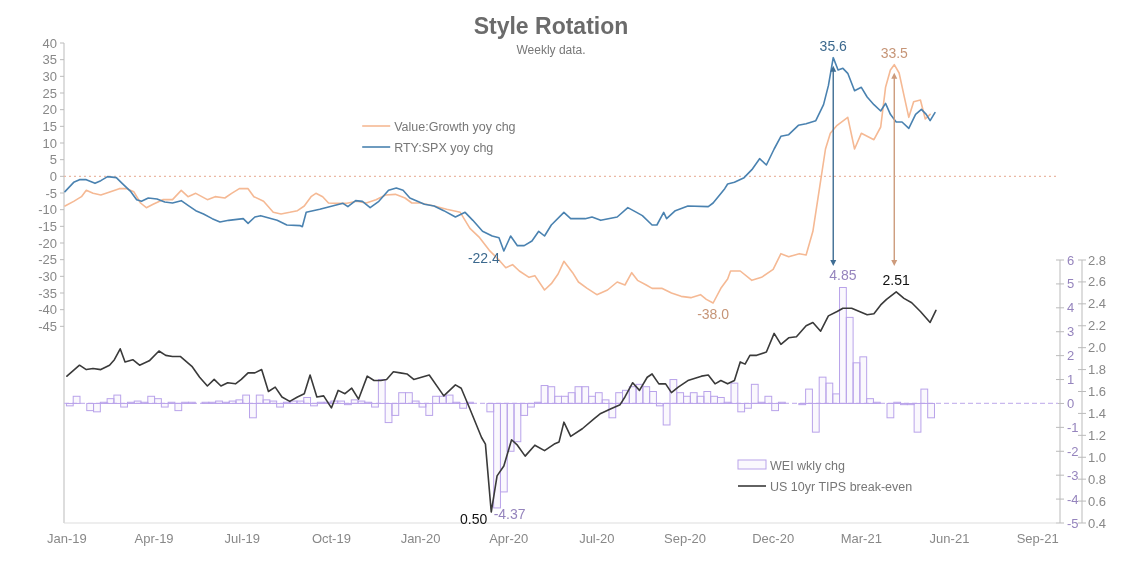  Describe the element at coordinates (1097, 501) in the screenshot. I see `y3-tick-label: 0.6` at that location.